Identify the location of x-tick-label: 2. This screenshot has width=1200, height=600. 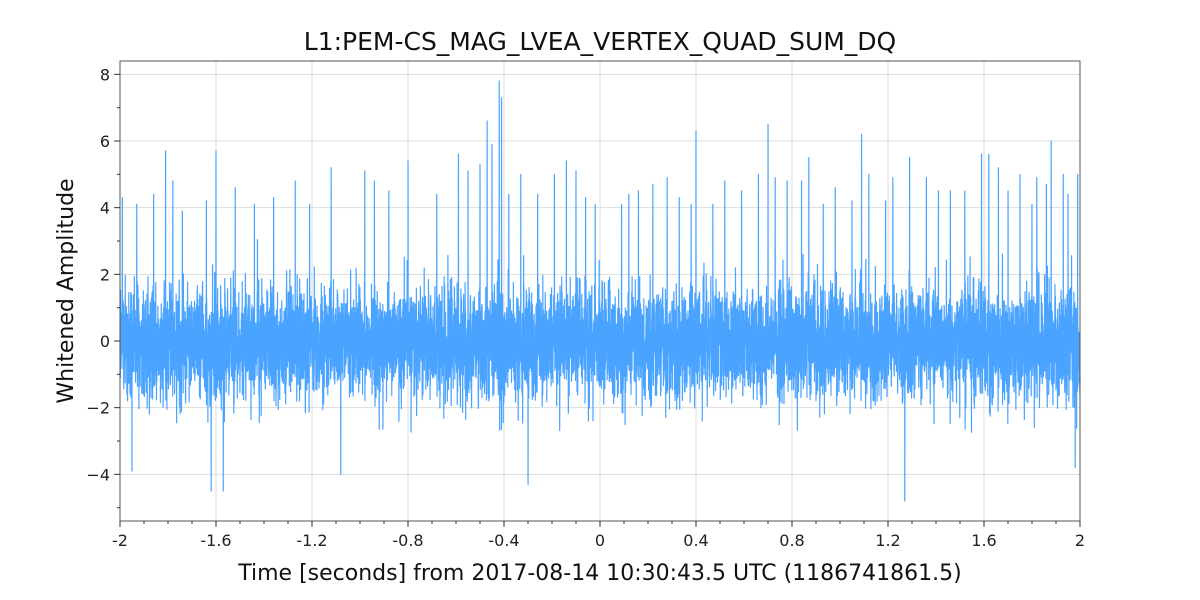
(1080, 540).